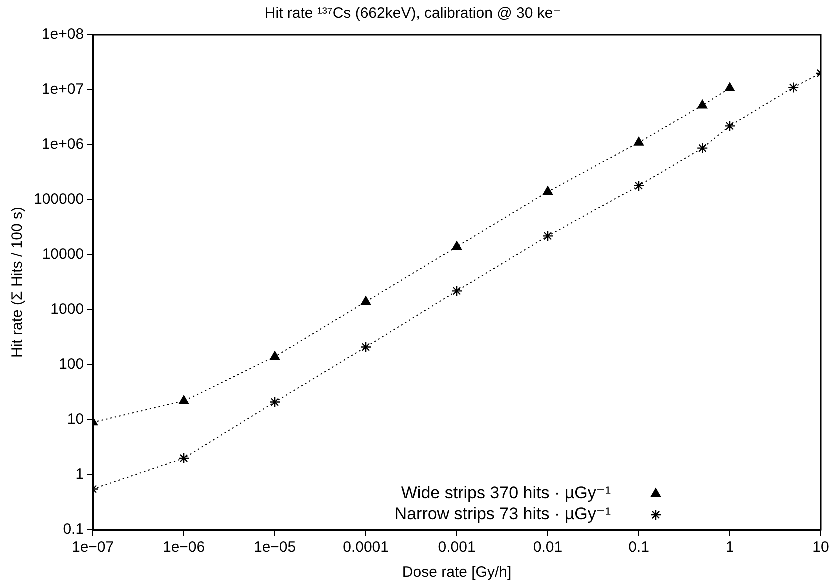  What do you see at coordinates (548, 547) in the screenshot?
I see `x-tick-label: 0.01` at bounding box center [548, 547].